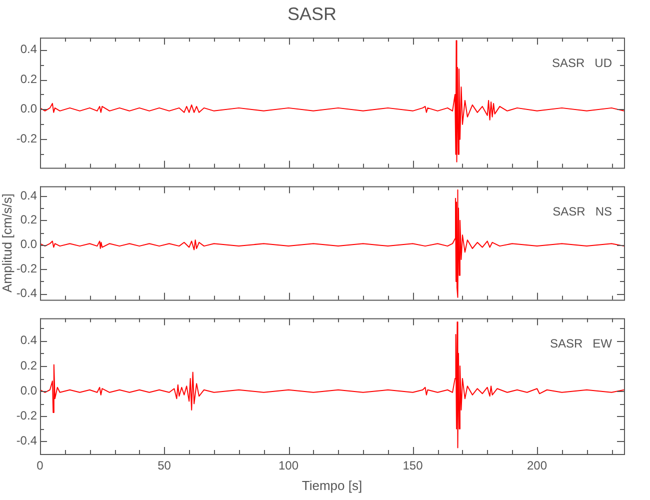 This screenshot has width=650, height=500. Describe the element at coordinates (581, 343) in the screenshot. I see `annotation: SASR EW` at that location.